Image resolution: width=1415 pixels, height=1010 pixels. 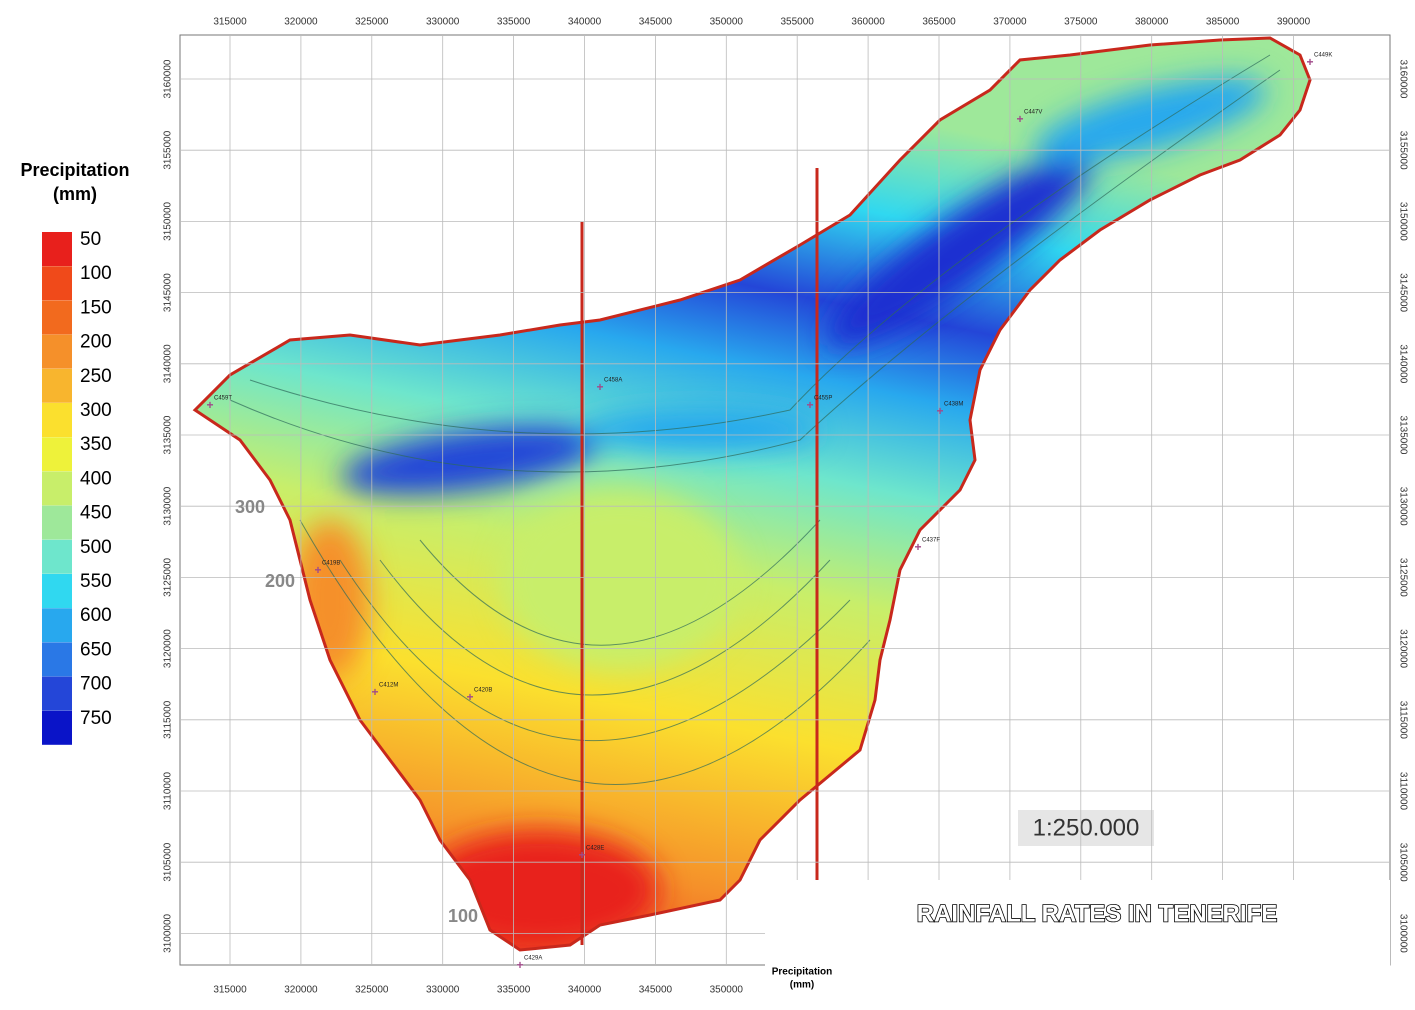 What do you see at coordinates (96, 649) in the screenshot?
I see `legend-label: 650` at bounding box center [96, 649].